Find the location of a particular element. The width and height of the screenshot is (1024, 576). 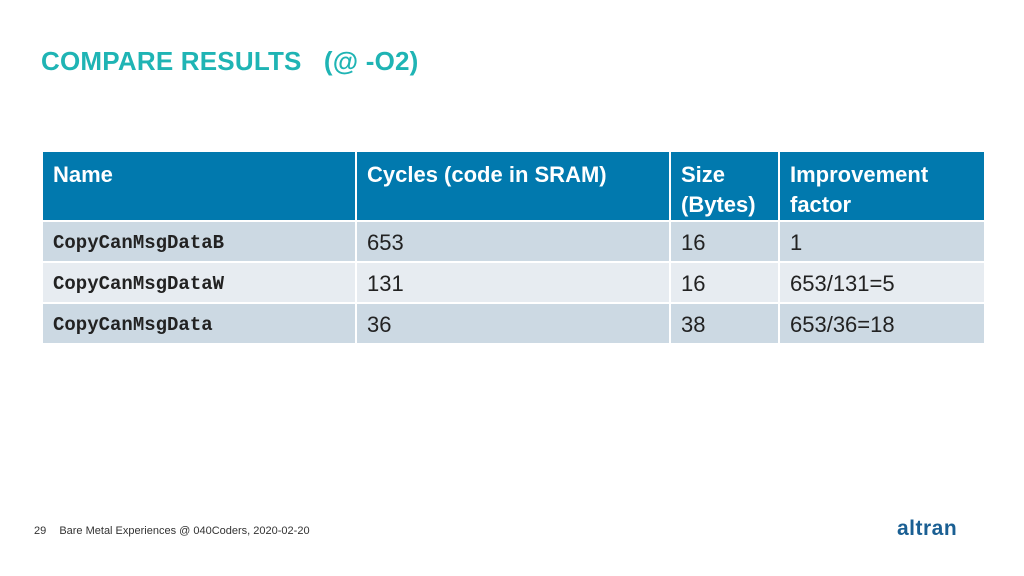

table-row: CopyCanMsgDataB 653 16 1 is located at coordinates (513, 241).